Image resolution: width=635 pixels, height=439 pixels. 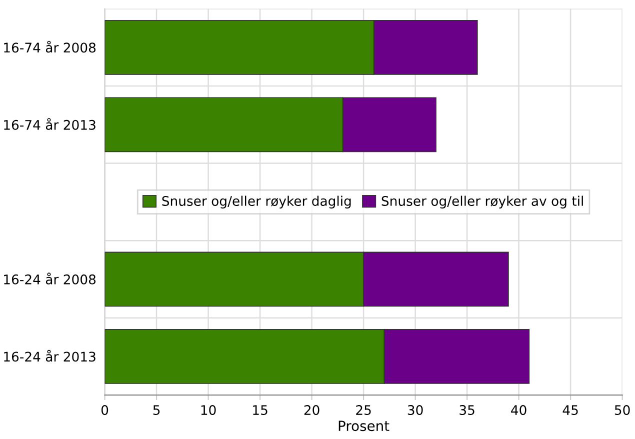 What do you see at coordinates (467, 410) in the screenshot?
I see `x-tick-label: 35` at bounding box center [467, 410].